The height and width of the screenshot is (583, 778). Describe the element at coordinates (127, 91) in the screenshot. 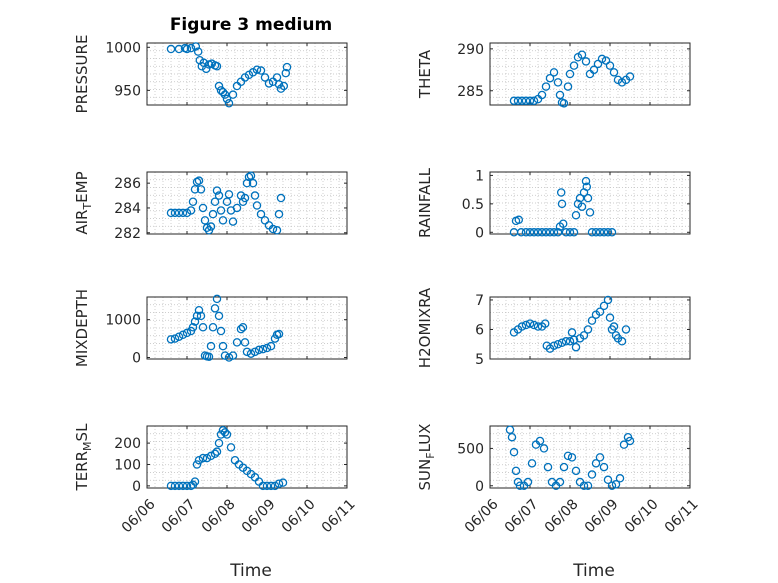

I see `y-tick-label: 950` at that location.